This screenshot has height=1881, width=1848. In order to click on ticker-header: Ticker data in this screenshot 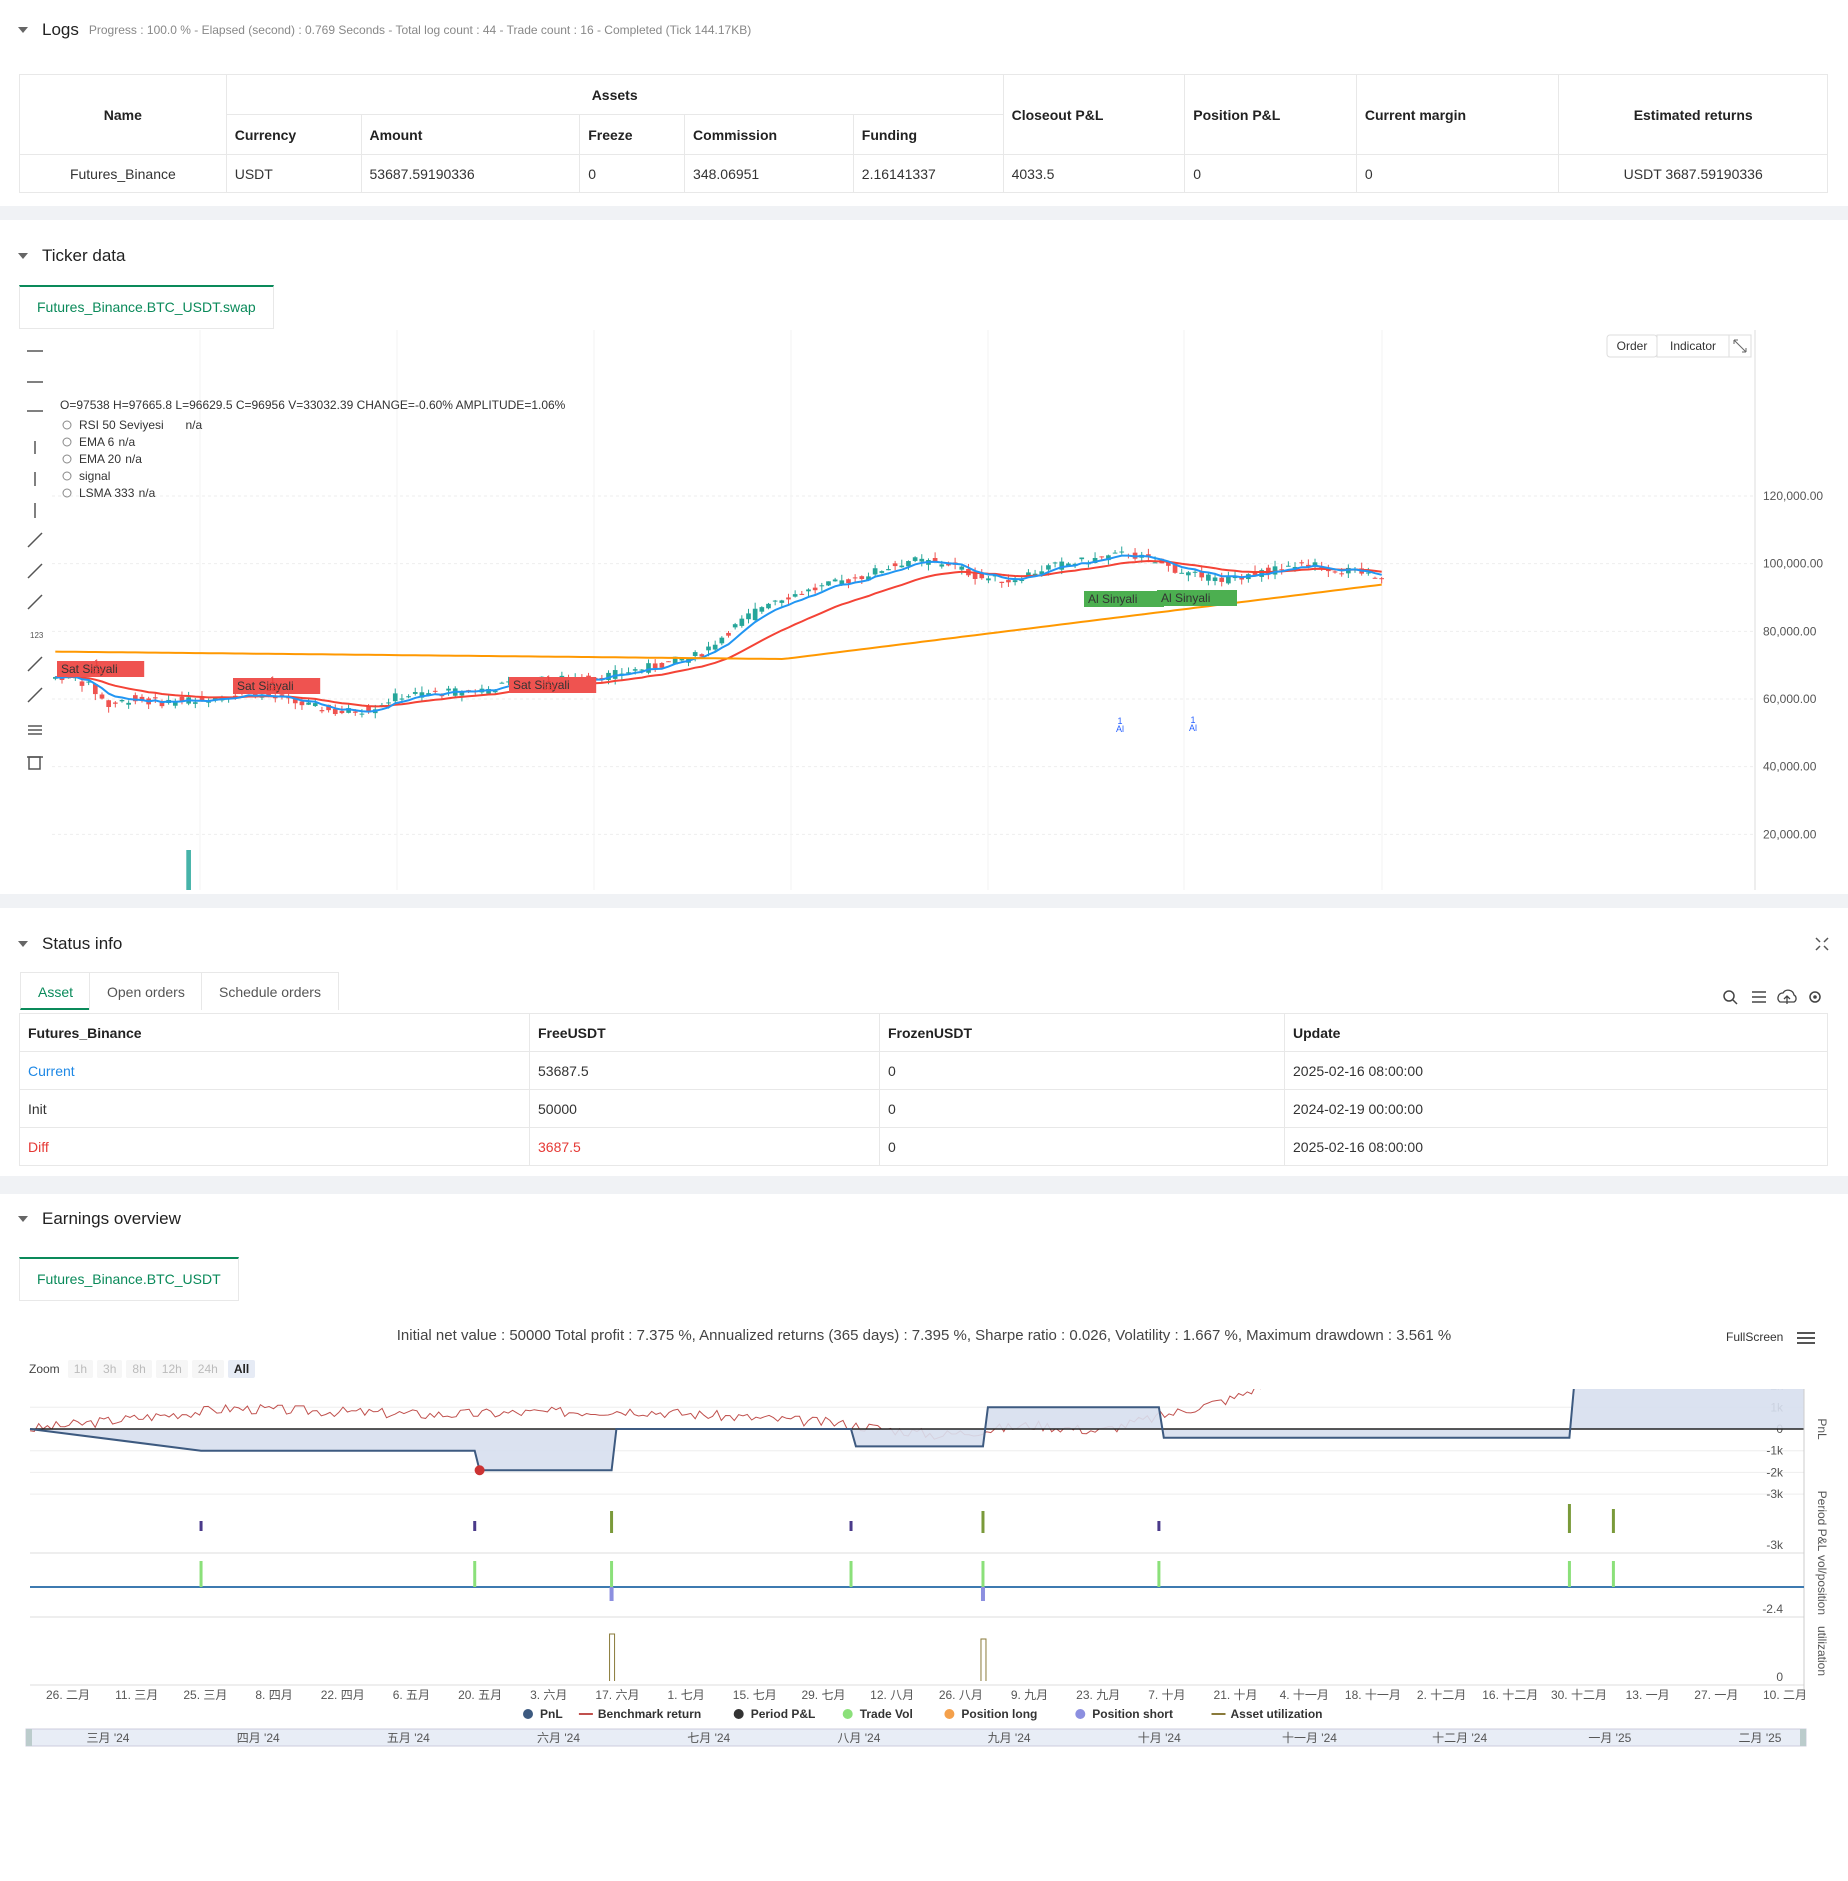, I will do `click(71, 256)`.